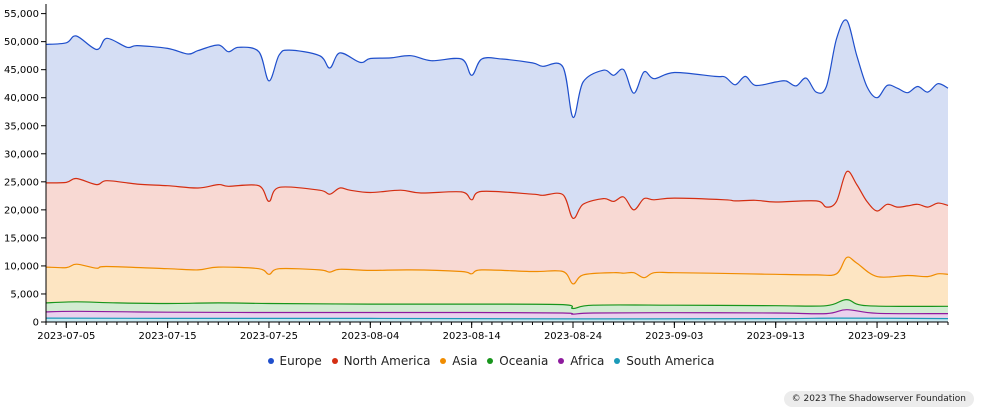 This screenshot has width=982, height=411. Describe the element at coordinates (465, 361) in the screenshot. I see `legend-label: Asia` at that location.